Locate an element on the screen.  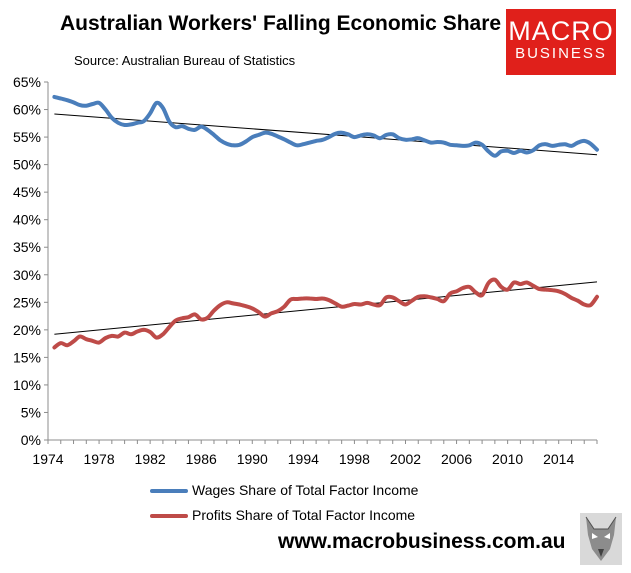
x-tick-label: 1974 is located at coordinates (47, 459).